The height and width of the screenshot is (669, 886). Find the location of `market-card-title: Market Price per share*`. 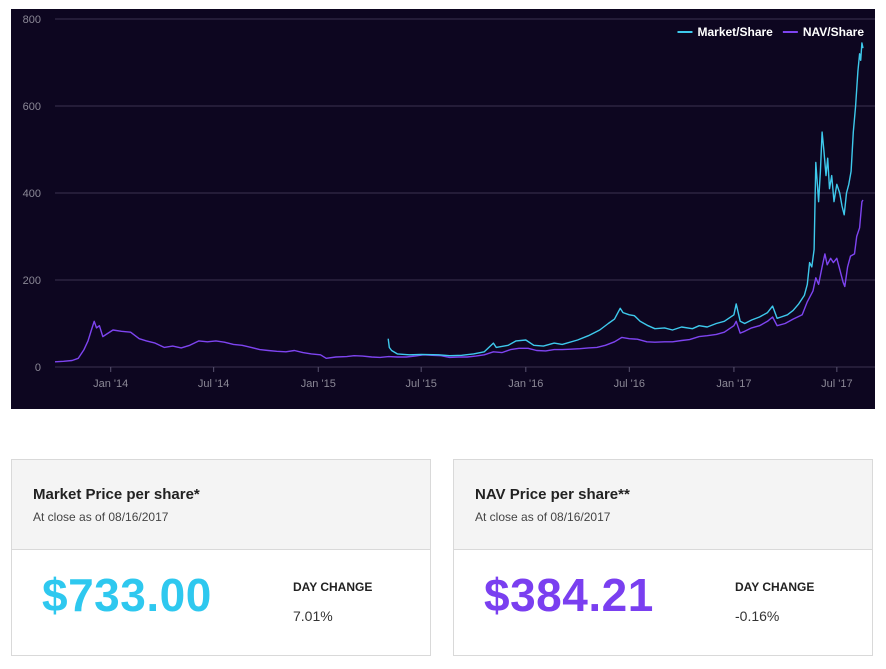

market-card-title: Market Price per share* is located at coordinates (116, 494).